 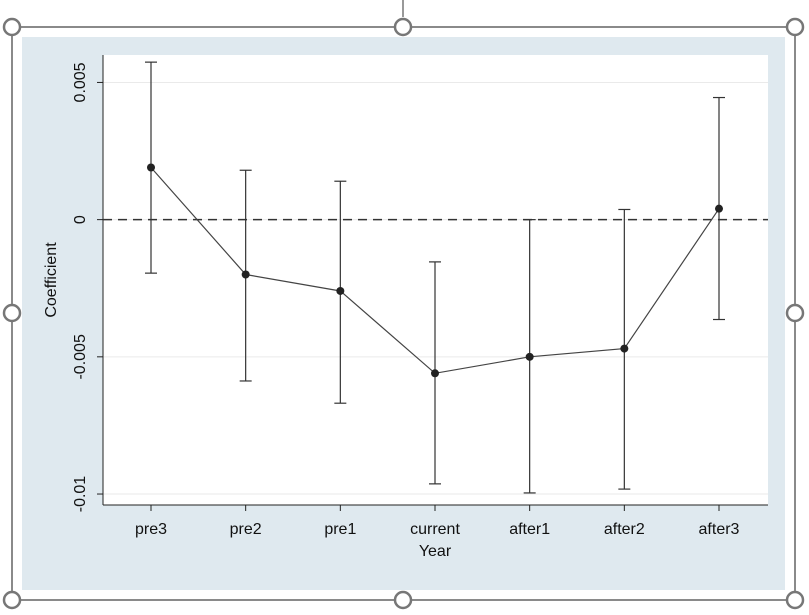 What do you see at coordinates (80, 82) in the screenshot?
I see `y-tick-label: 0.005` at bounding box center [80, 82].